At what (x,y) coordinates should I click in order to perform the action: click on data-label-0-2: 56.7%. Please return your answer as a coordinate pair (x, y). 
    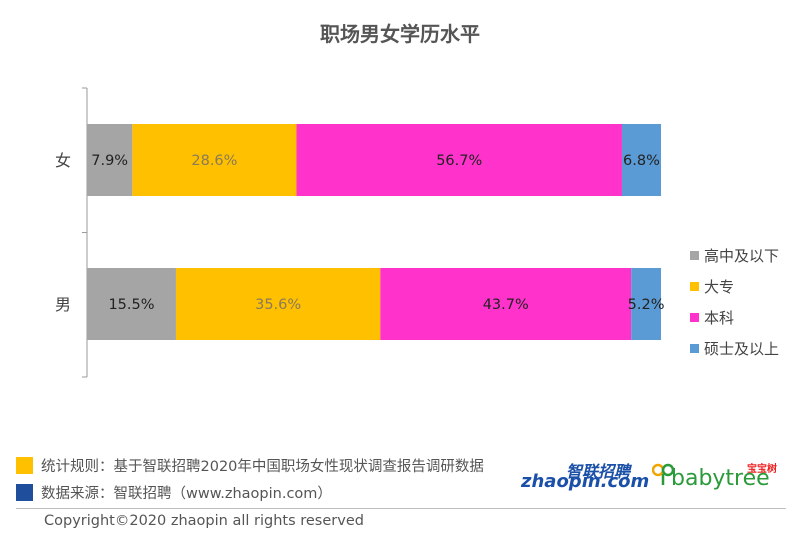
    Looking at the image, I should click on (459, 161).